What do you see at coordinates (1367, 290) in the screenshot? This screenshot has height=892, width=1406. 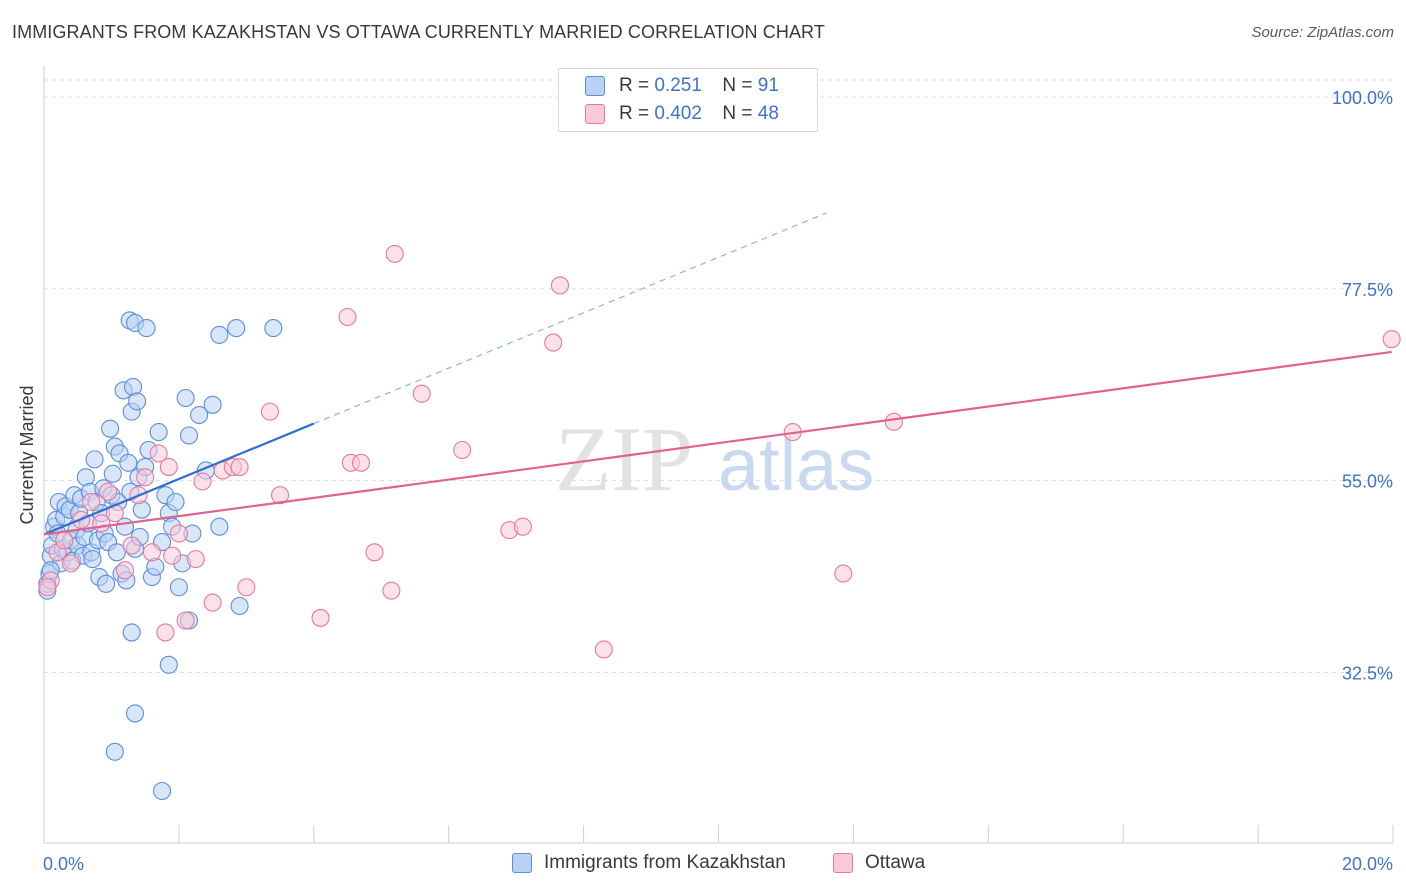 I see `y-tick-label: 77.5%` at bounding box center [1367, 290].